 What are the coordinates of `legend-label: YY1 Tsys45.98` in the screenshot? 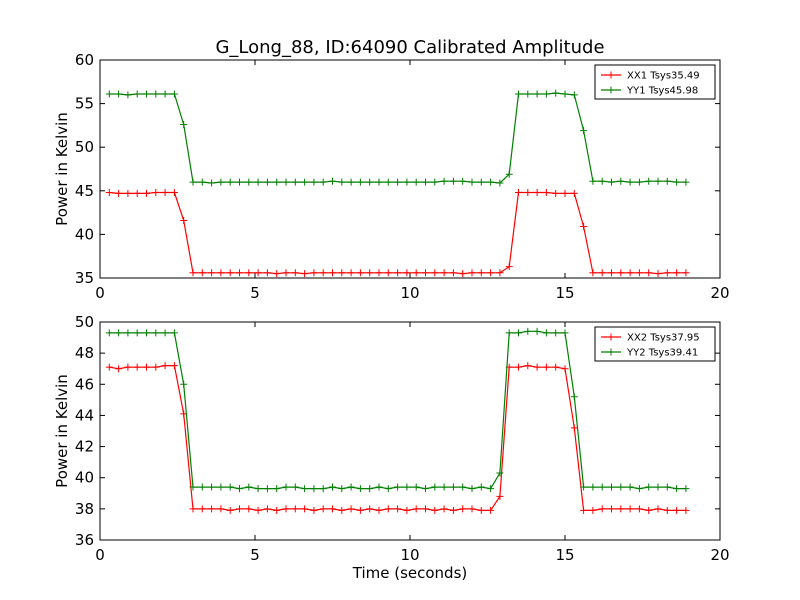 It's located at (662, 91).